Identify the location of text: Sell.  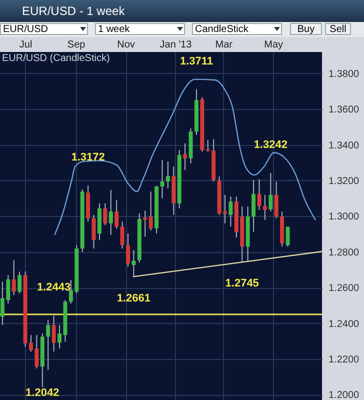
(338, 29).